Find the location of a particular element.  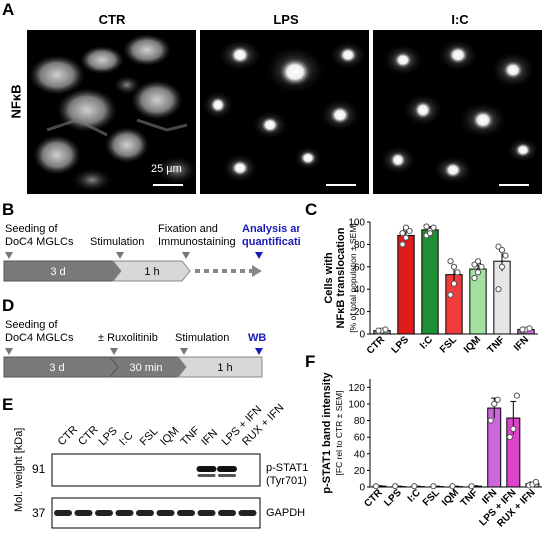

micrograph-ic is located at coordinates (457, 112).